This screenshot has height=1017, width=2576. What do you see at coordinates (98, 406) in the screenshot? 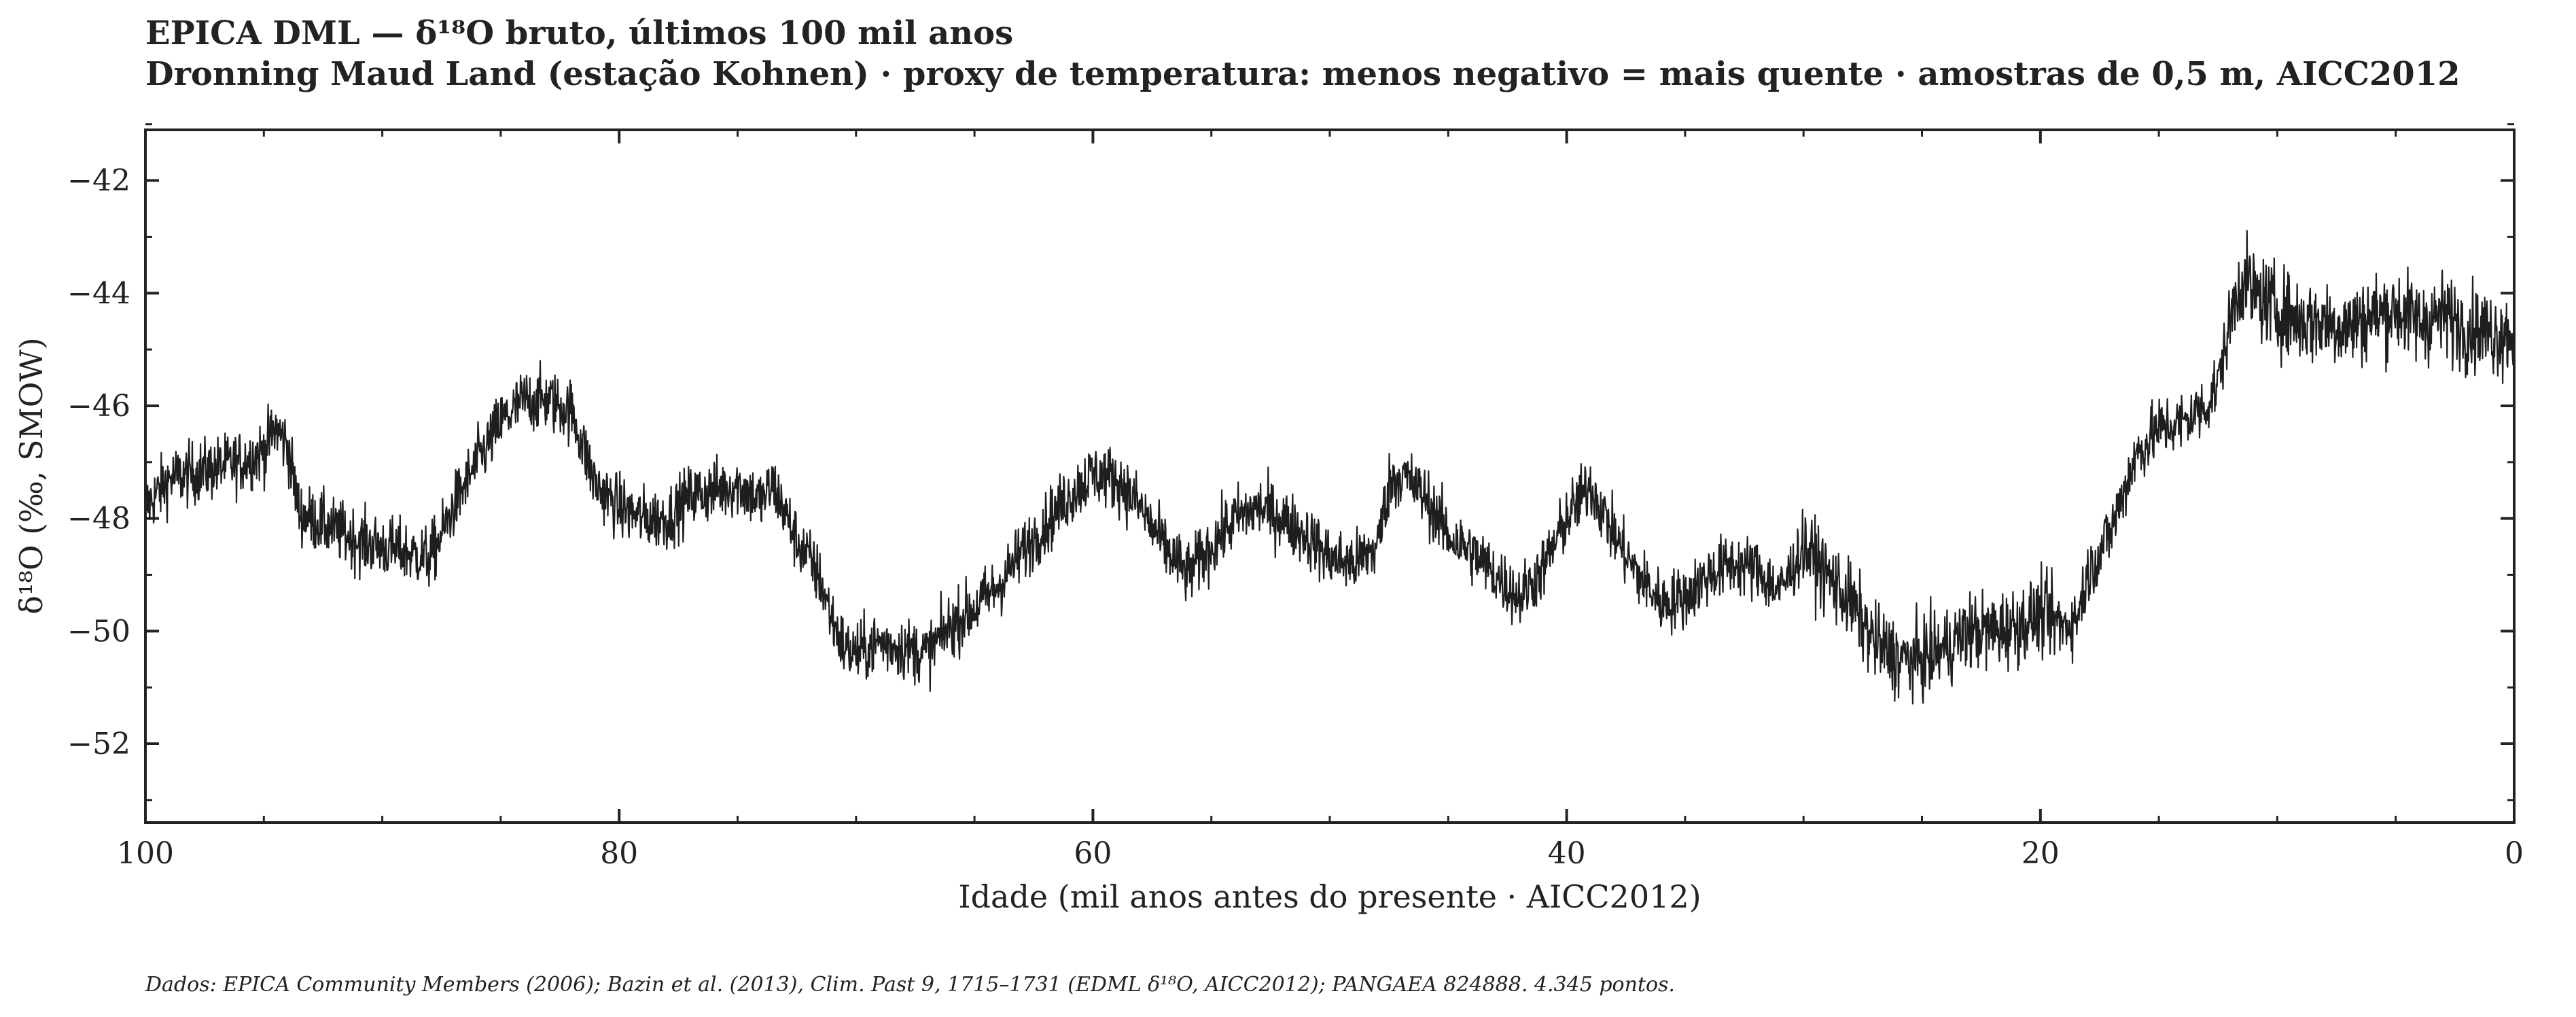
I see `y-tick-label: −46` at bounding box center [98, 406].